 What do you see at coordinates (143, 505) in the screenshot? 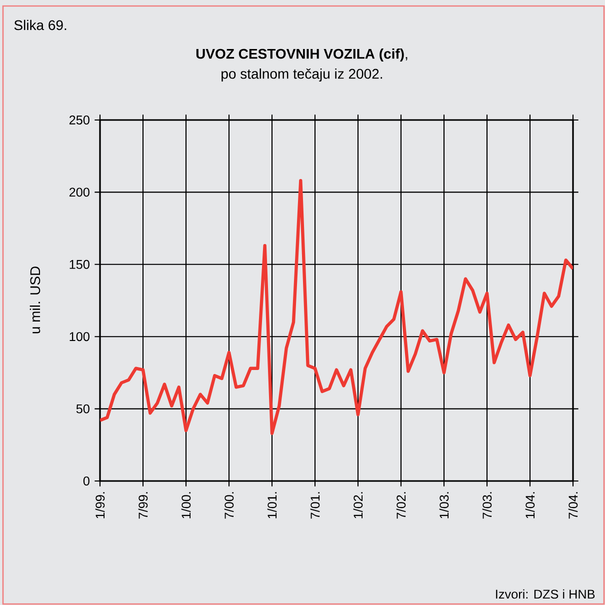
I see `x-tick-label: 7/99.` at bounding box center [143, 505].